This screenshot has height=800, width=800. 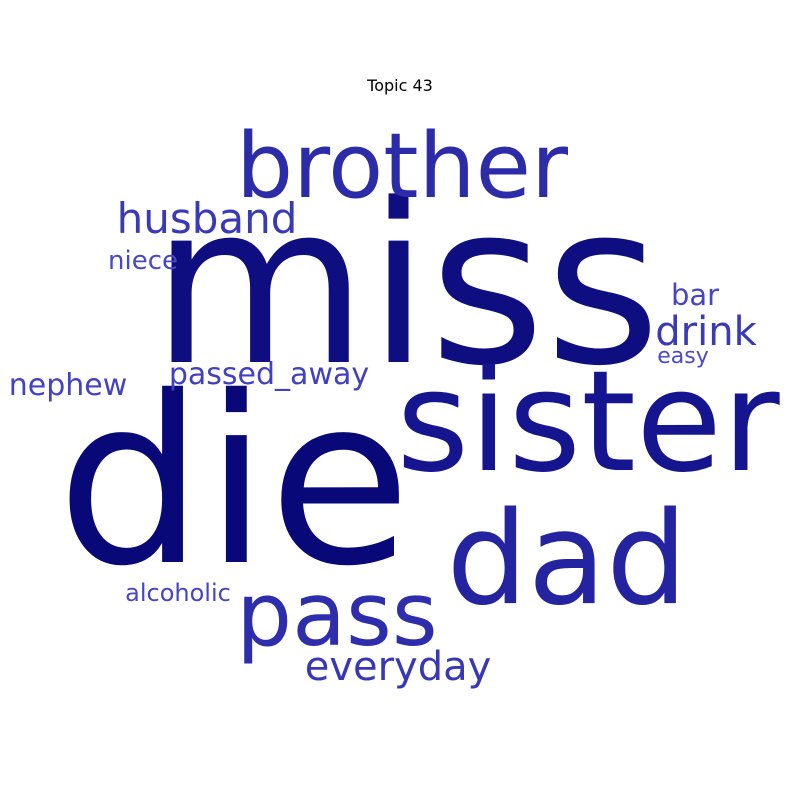 What do you see at coordinates (68, 385) in the screenshot?
I see `word-nephew: nephew` at bounding box center [68, 385].